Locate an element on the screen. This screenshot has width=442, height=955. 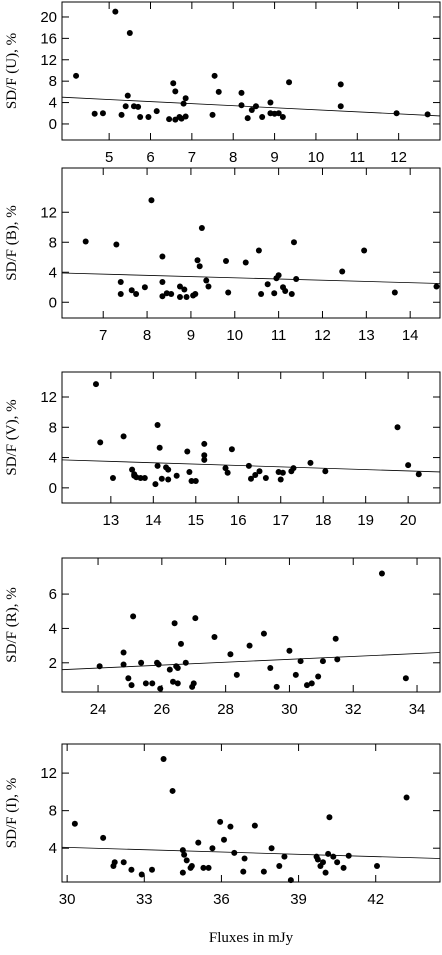
x-tick-label: 19 is located at coordinates (365, 520).